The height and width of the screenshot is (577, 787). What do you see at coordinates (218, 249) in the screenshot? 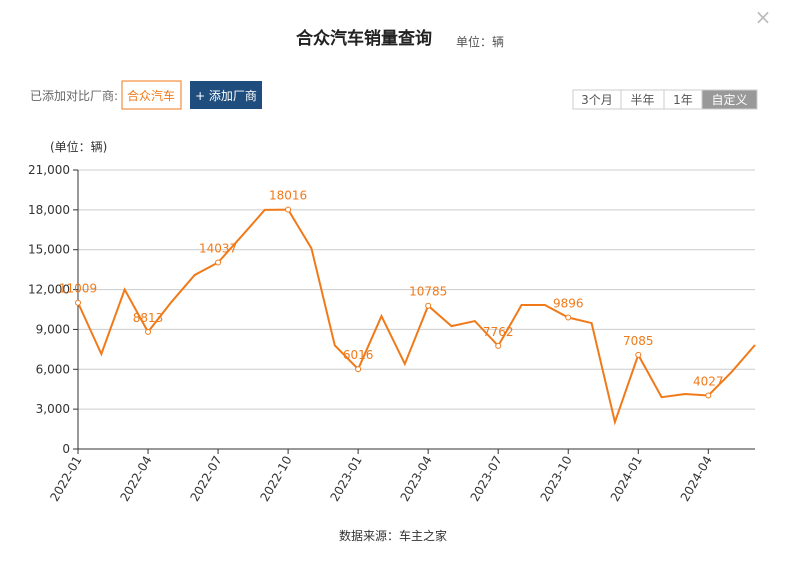
I see `data-label: 14037` at bounding box center [218, 249].